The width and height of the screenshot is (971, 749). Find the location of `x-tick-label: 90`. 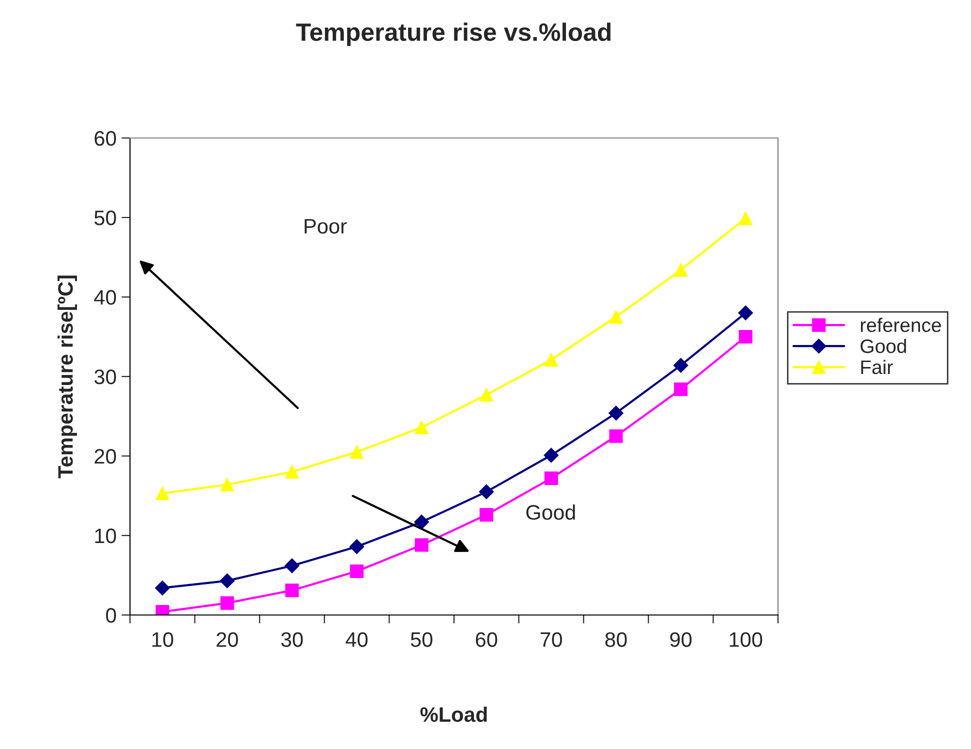

x-tick-label: 90 is located at coordinates (681, 639).